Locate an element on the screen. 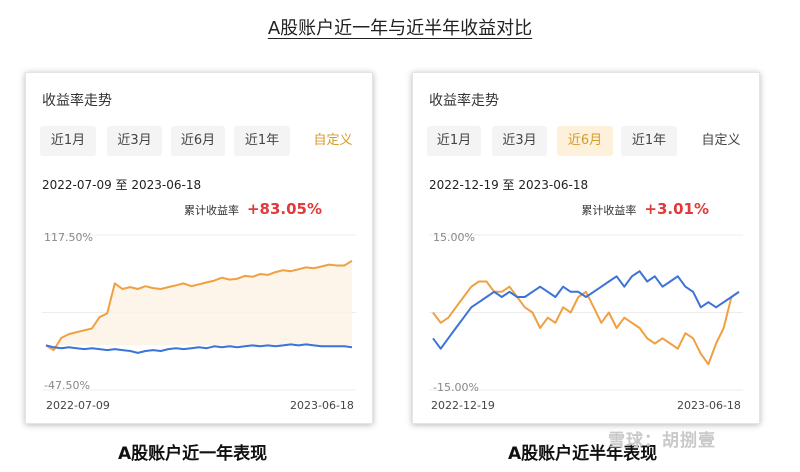 Image resolution: width=800 pixels, height=472 pixels. watermark: 雪球：胡捌壹 is located at coordinates (662, 441).